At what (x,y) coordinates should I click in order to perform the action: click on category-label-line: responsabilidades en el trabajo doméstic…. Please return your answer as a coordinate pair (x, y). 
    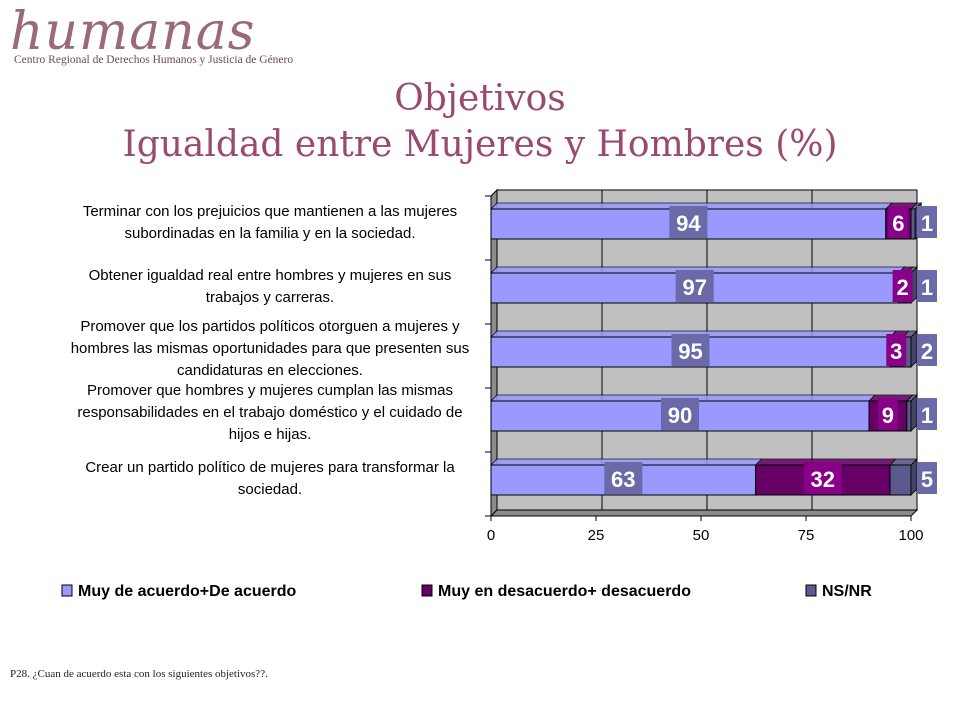
    Looking at the image, I should click on (269, 412).